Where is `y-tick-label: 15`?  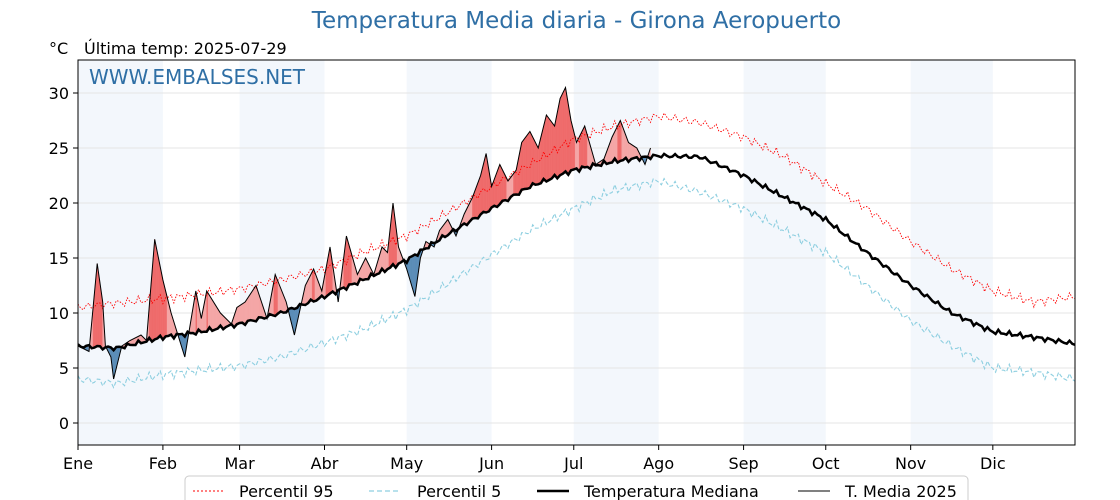
y-tick-label: 15 is located at coordinates (59, 258).